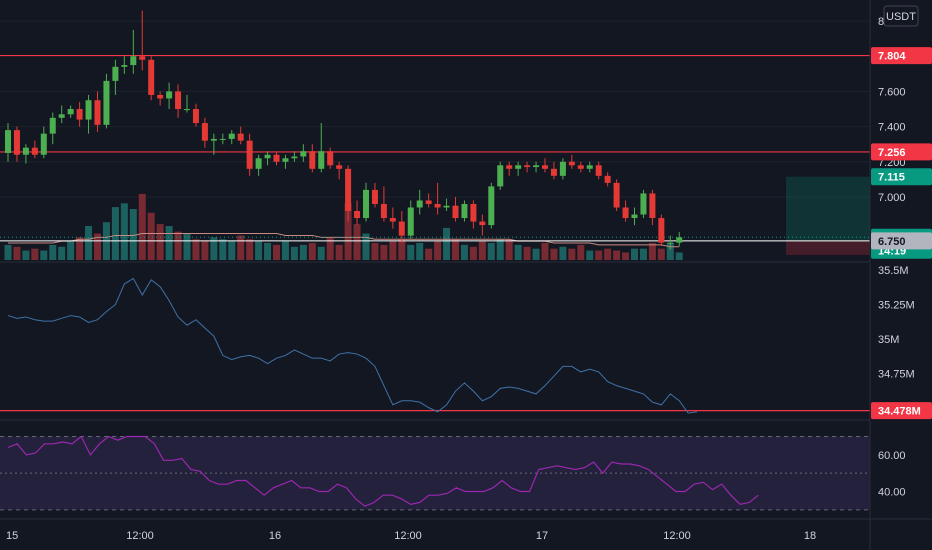 Image resolution: width=932 pixels, height=550 pixels. I want to click on x-axis-tick-label: 18, so click(810, 536).